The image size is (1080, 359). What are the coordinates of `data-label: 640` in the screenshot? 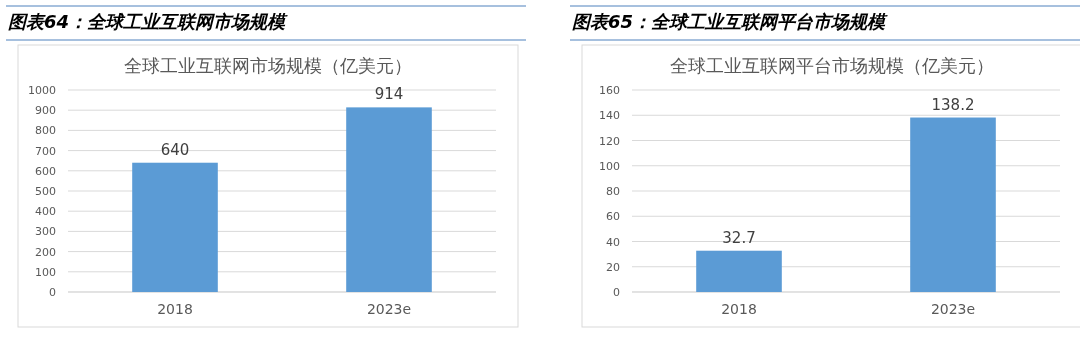 It's located at (175, 149).